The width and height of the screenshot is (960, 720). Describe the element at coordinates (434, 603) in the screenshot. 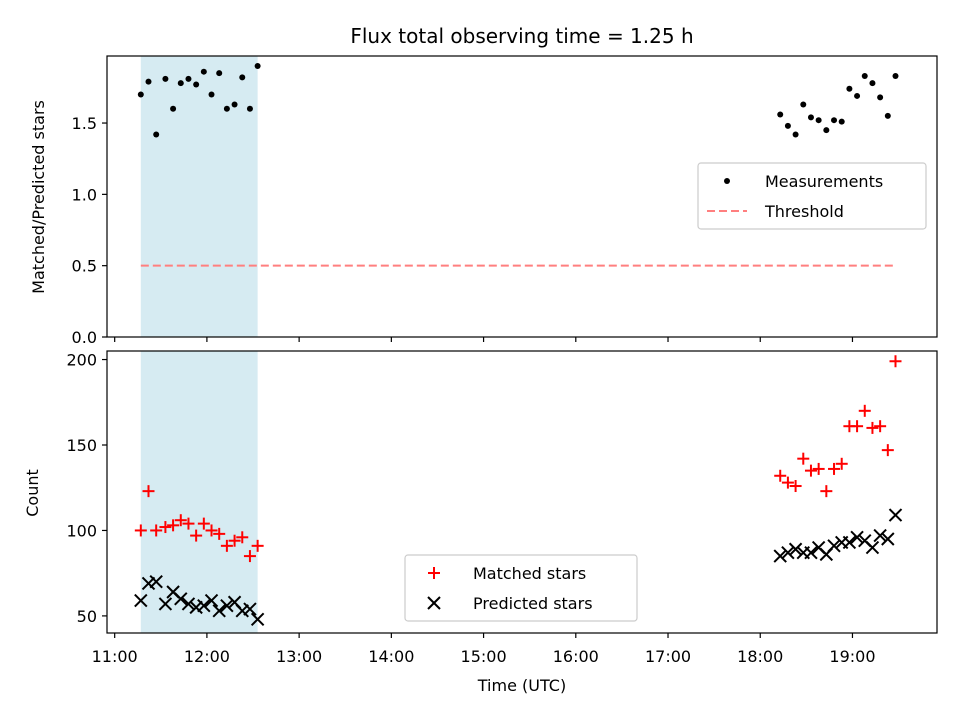

I see `legend-predicted-marker` at that location.